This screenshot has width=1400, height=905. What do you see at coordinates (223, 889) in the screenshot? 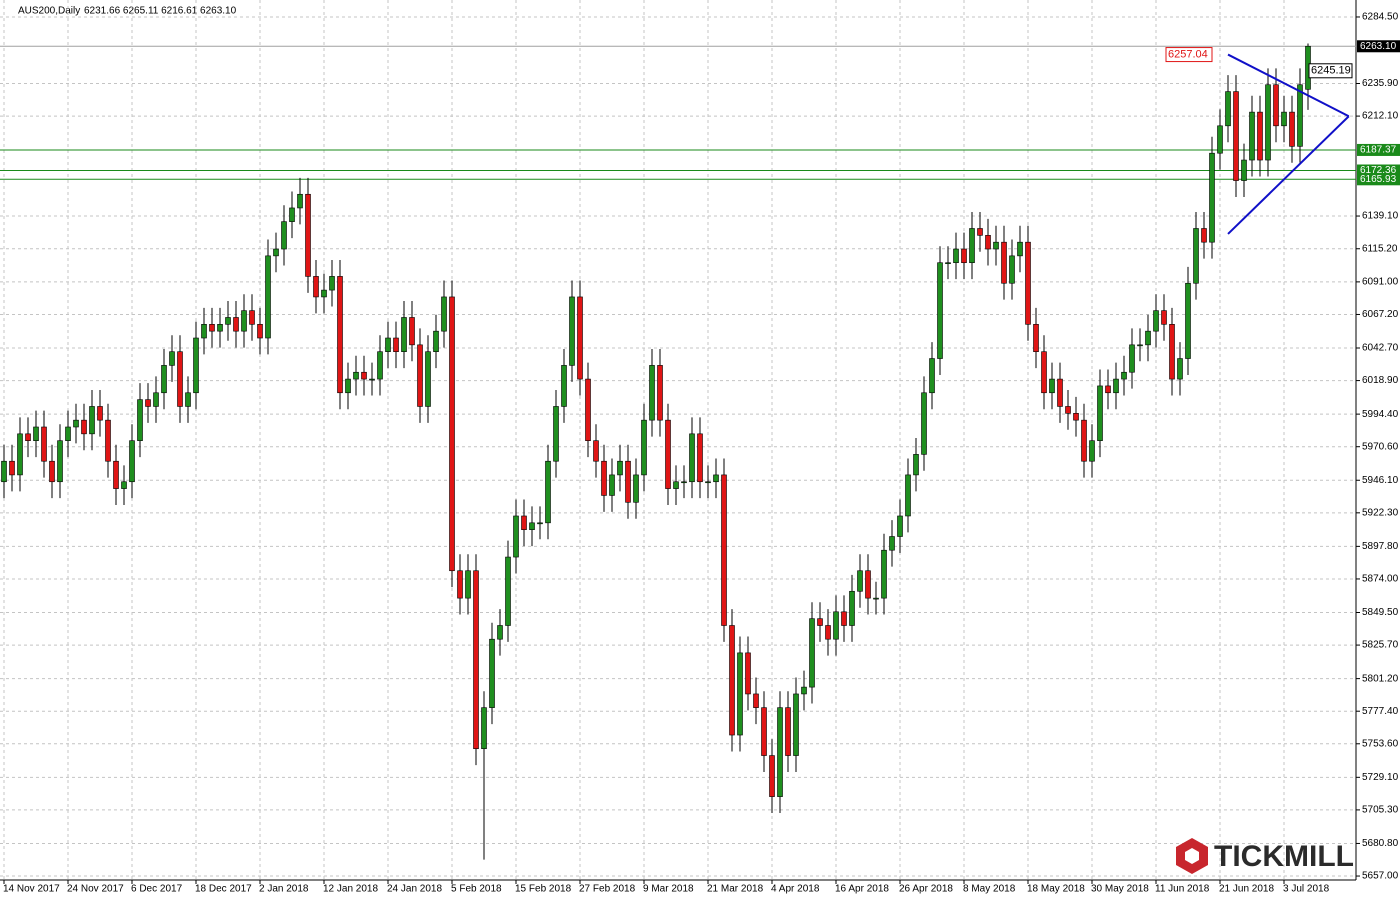
I see `x-tick-label: 18 Dec 2017` at bounding box center [223, 889].